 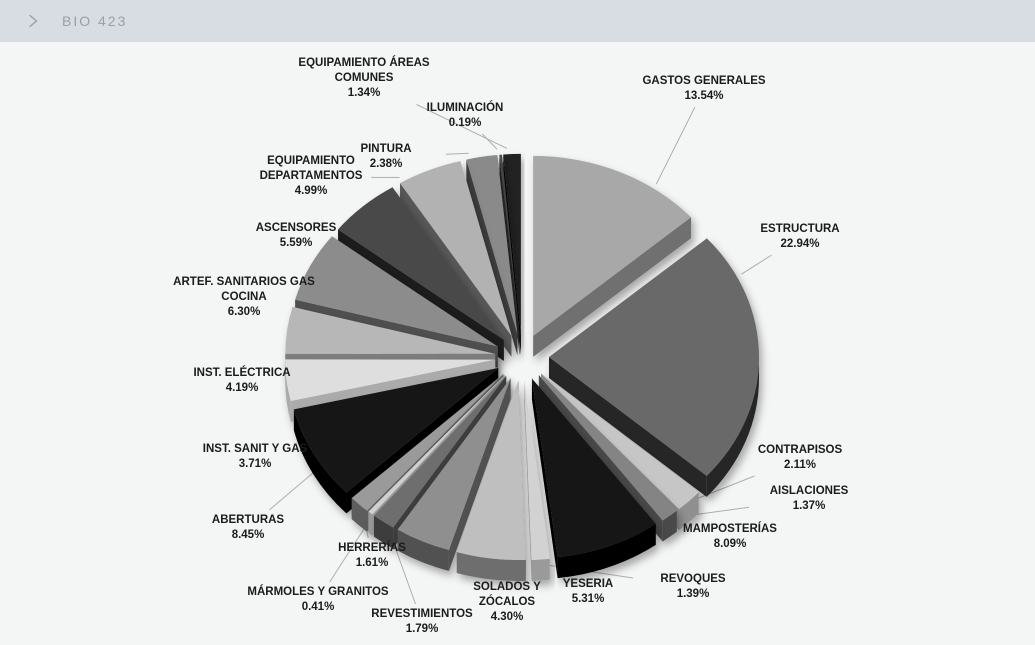 What do you see at coordinates (255, 464) in the screenshot?
I see `slice-label-percent: 3.71%` at bounding box center [255, 464].